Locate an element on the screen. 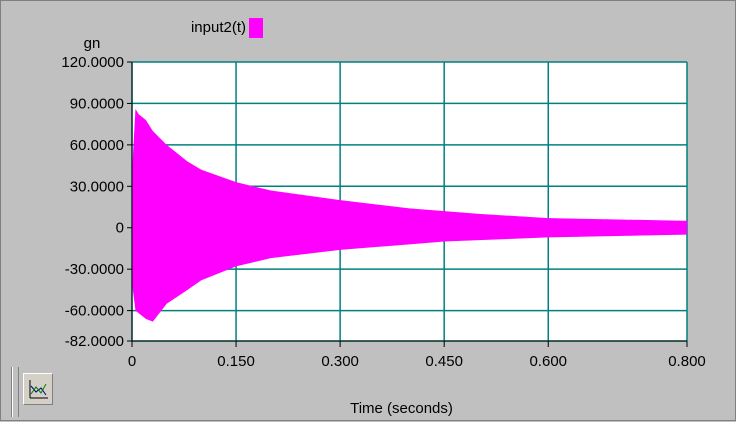 The image size is (736, 422). graph-properties-icon is located at coordinates (38, 389).